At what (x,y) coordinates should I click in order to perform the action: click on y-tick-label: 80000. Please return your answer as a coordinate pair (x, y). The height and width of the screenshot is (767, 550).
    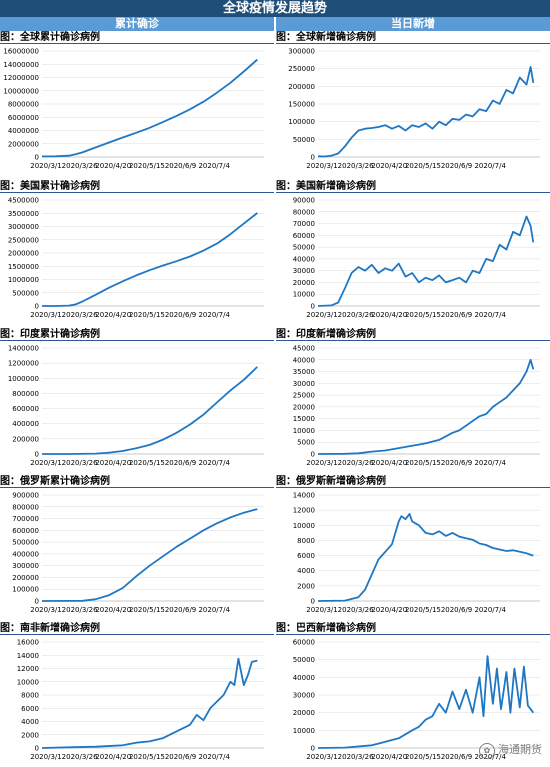
    Looking at the image, I should click on (304, 212).